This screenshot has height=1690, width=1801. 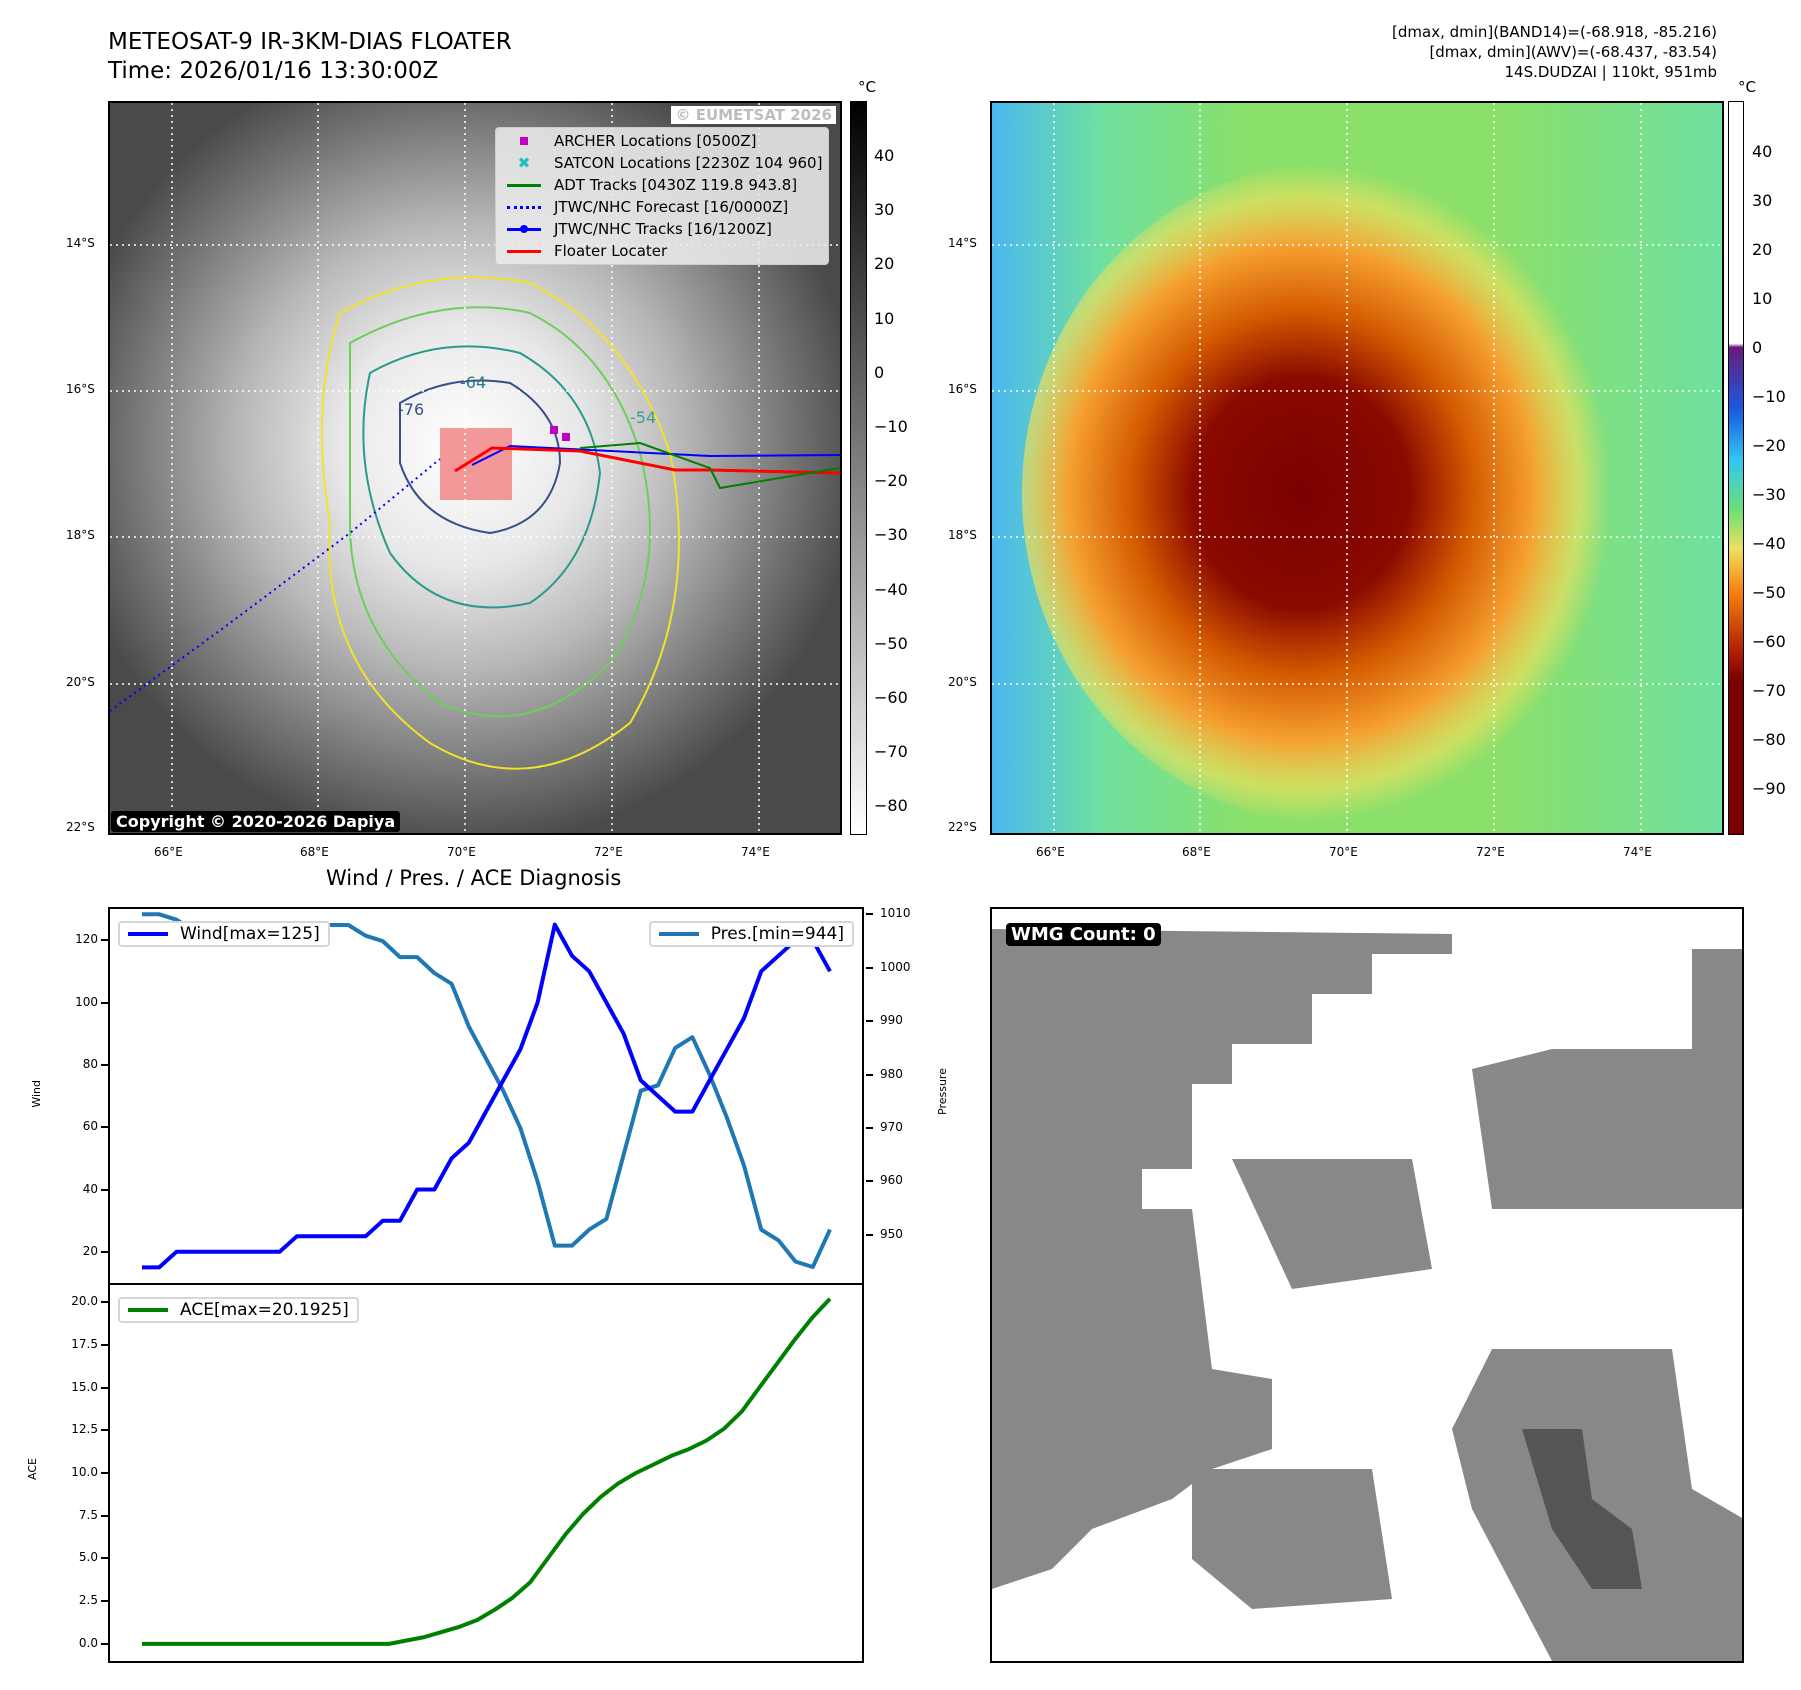 I want to click on colorbar-tick: −10, so click(x=891, y=426).